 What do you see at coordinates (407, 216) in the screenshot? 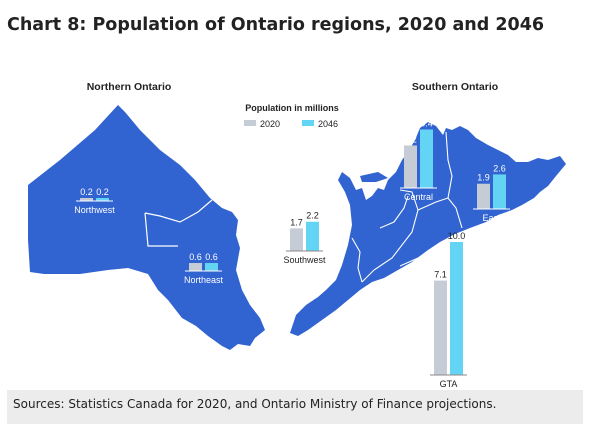
I see `southern-internal-boundaries` at bounding box center [407, 216].